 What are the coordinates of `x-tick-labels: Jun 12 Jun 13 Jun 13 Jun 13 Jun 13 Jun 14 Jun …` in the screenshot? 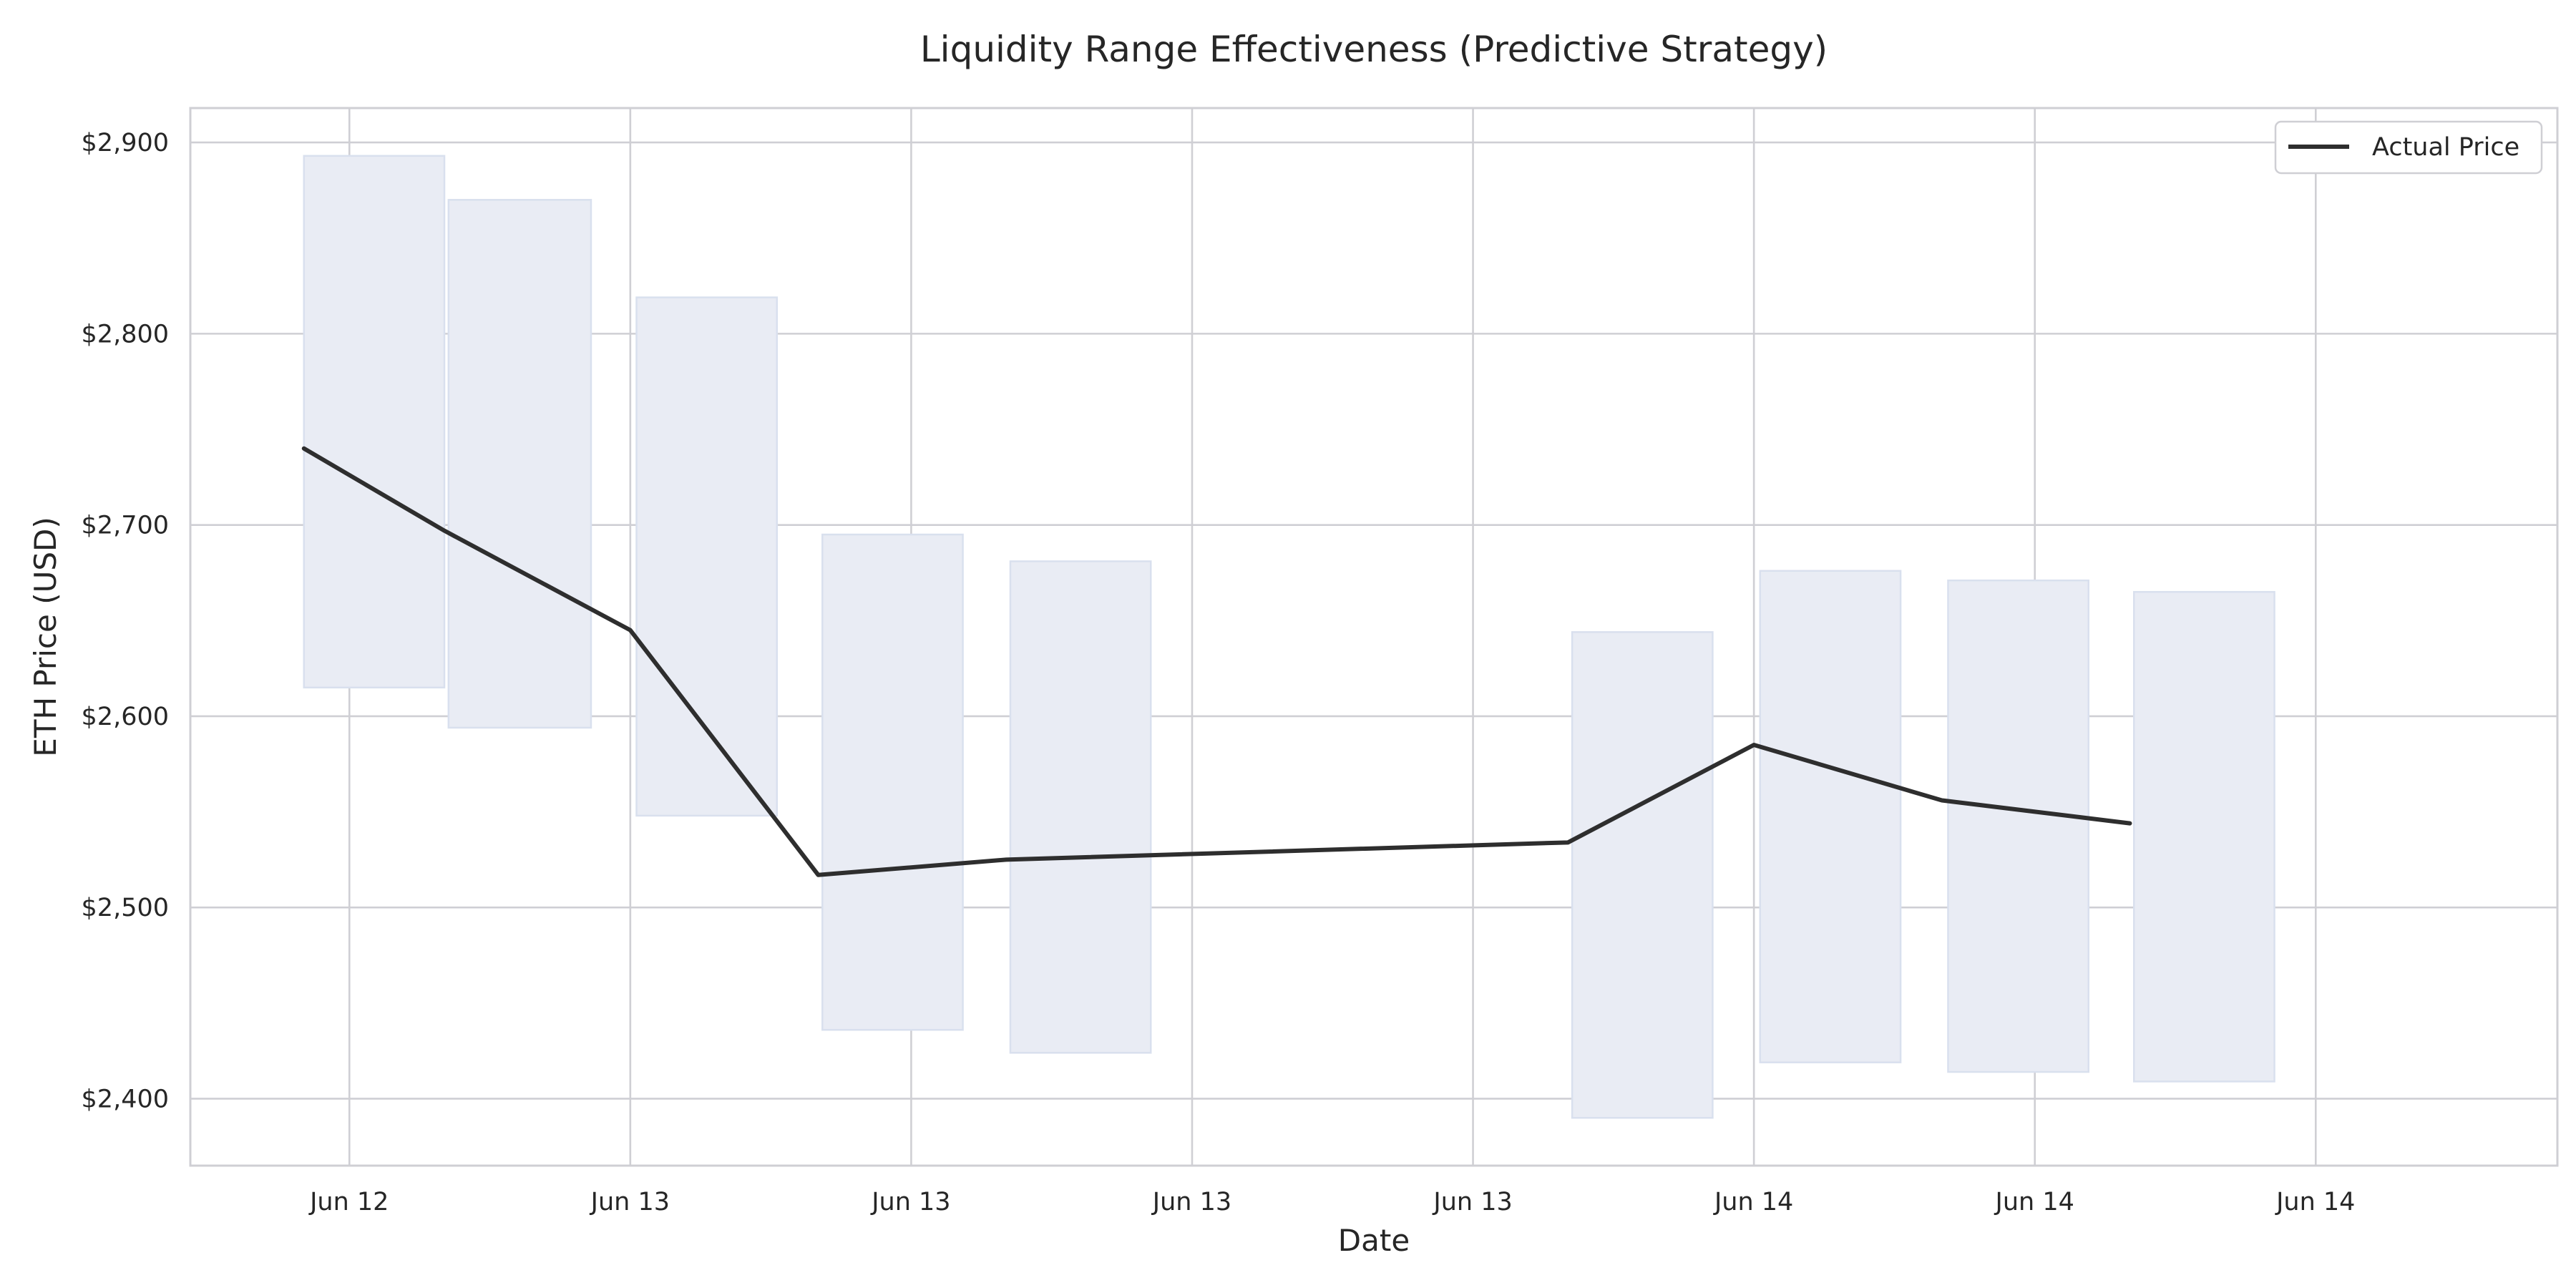 It's located at (1331, 1202).